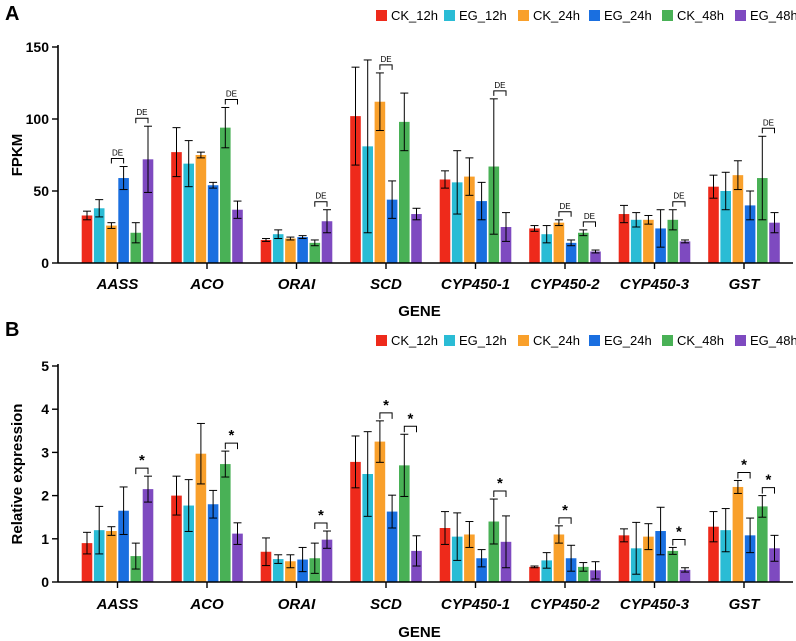 Image resolution: width=796 pixels, height=641 pixels. I want to click on errorbar-cyp450-2-eg_24h, so click(571, 558).